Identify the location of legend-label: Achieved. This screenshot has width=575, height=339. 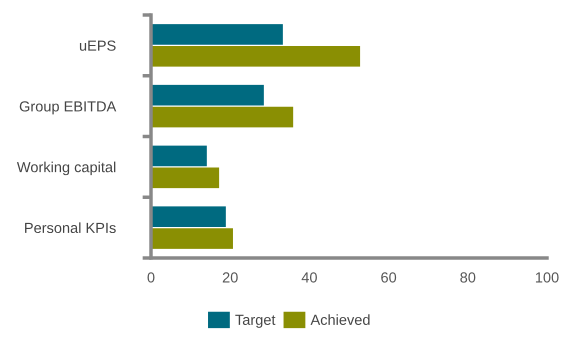
(340, 319).